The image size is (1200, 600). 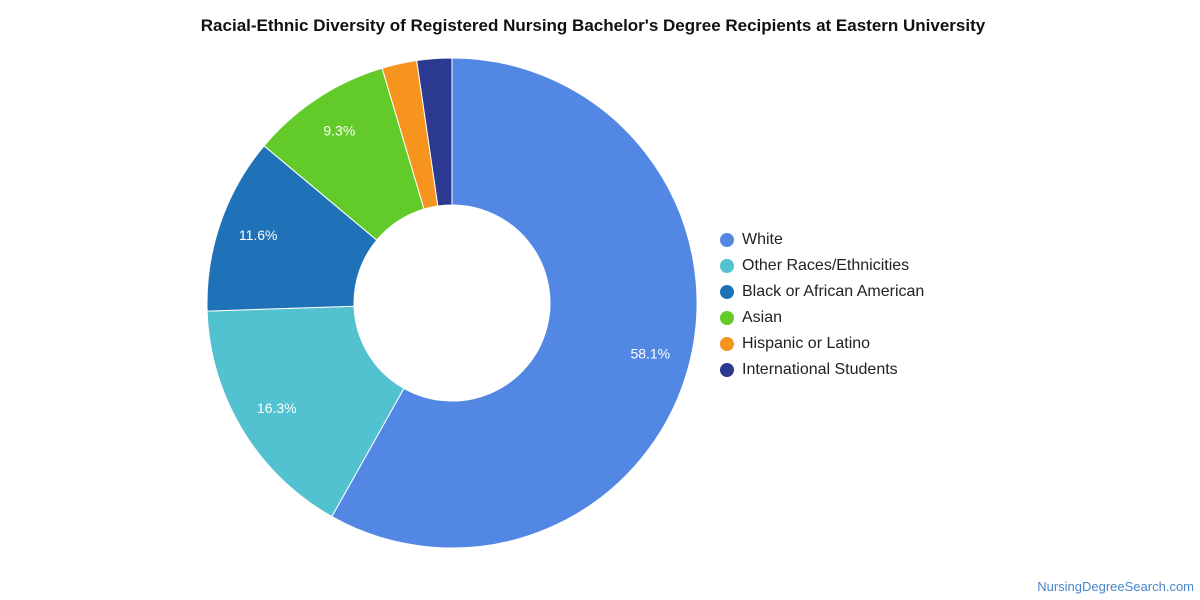 I want to click on legend-label: Other Races/Ethnicities, so click(x=826, y=265).